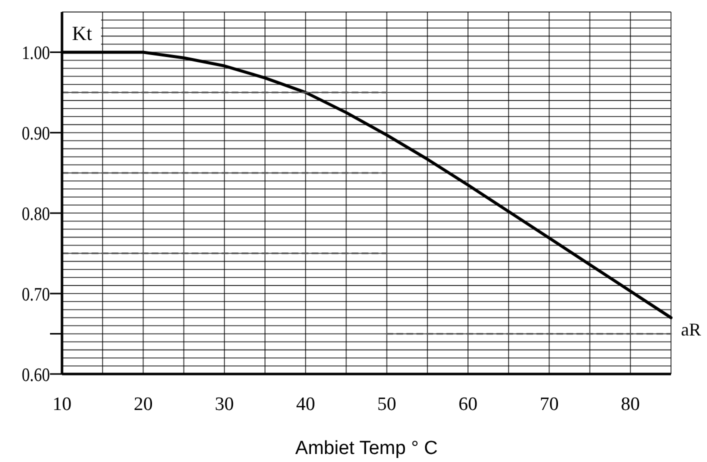 This screenshot has height=462, width=707. Describe the element at coordinates (691, 330) in the screenshot. I see `annotation: aR` at that location.